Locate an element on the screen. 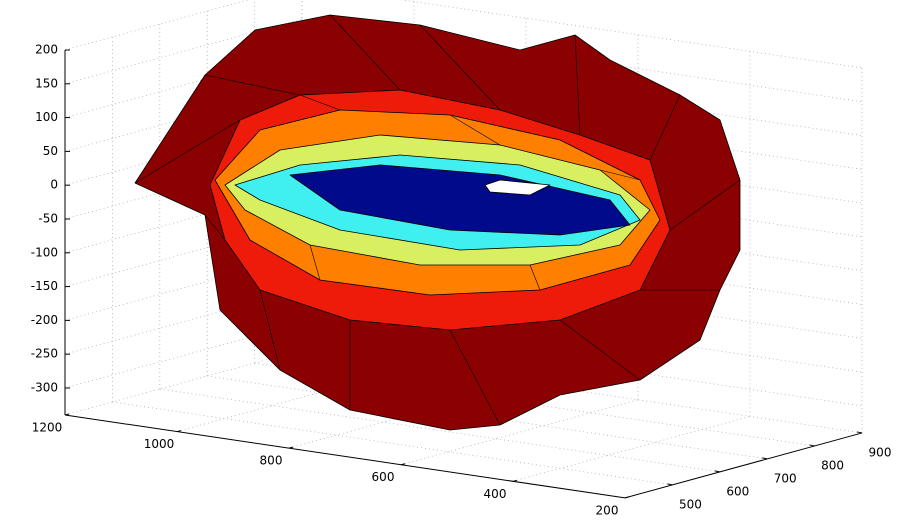 The width and height of the screenshot is (909, 524). x-tick-label: 1200 is located at coordinates (47, 428).